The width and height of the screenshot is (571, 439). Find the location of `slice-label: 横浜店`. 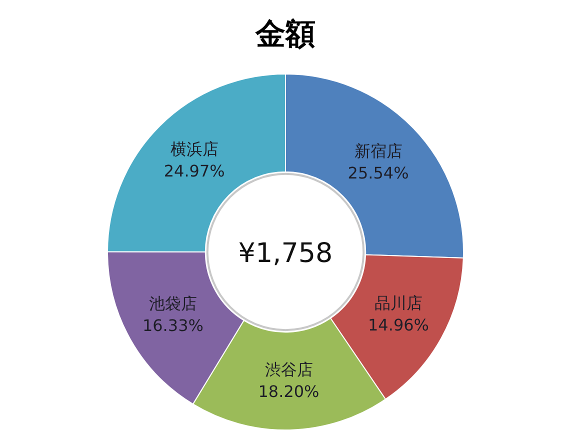

slice-label: 横浜店 is located at coordinates (194, 149).